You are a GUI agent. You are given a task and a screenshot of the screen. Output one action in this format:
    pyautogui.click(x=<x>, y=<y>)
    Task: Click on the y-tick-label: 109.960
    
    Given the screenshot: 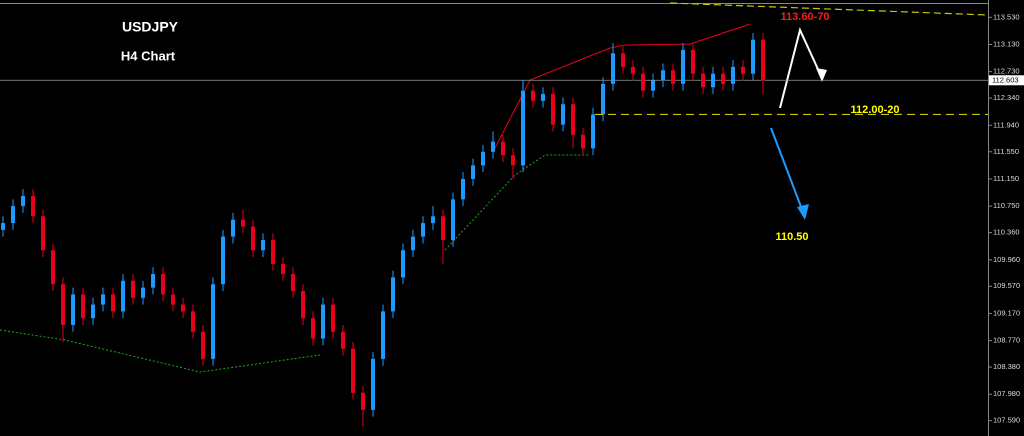 What is the action you would take?
    pyautogui.click(x=1006, y=259)
    